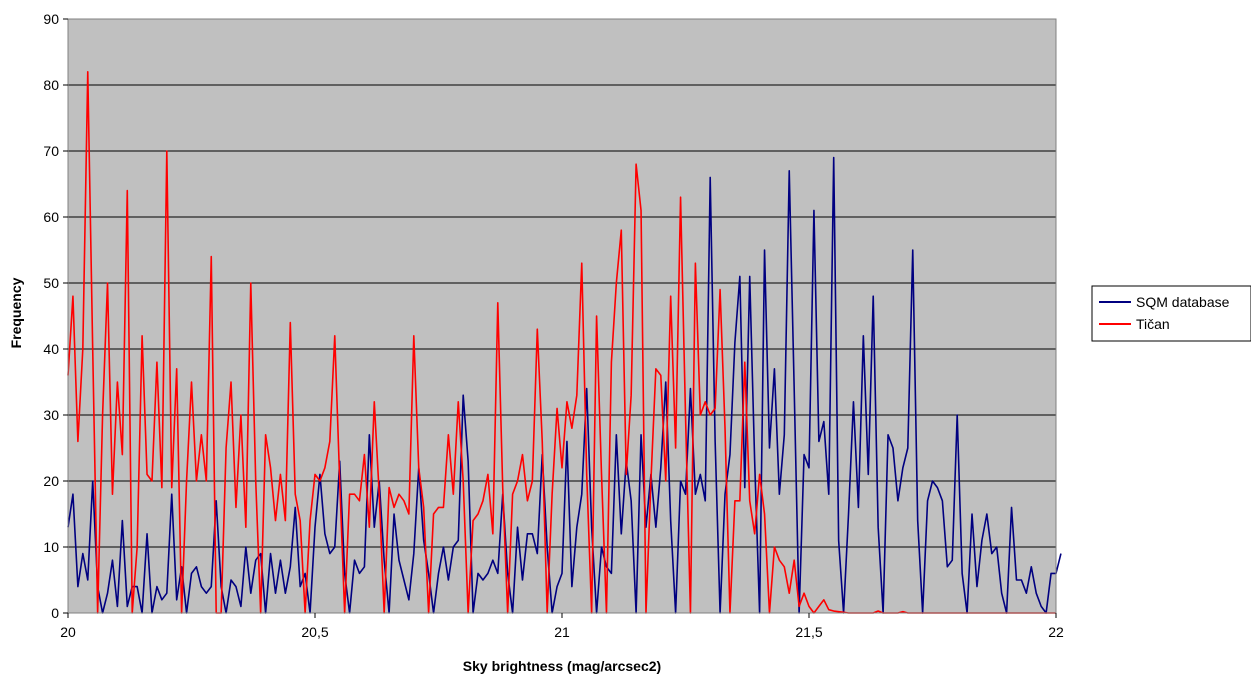 Image resolution: width=1251 pixels, height=679 pixels. What do you see at coordinates (51, 415) in the screenshot?
I see `y-tick-label: 30` at bounding box center [51, 415].